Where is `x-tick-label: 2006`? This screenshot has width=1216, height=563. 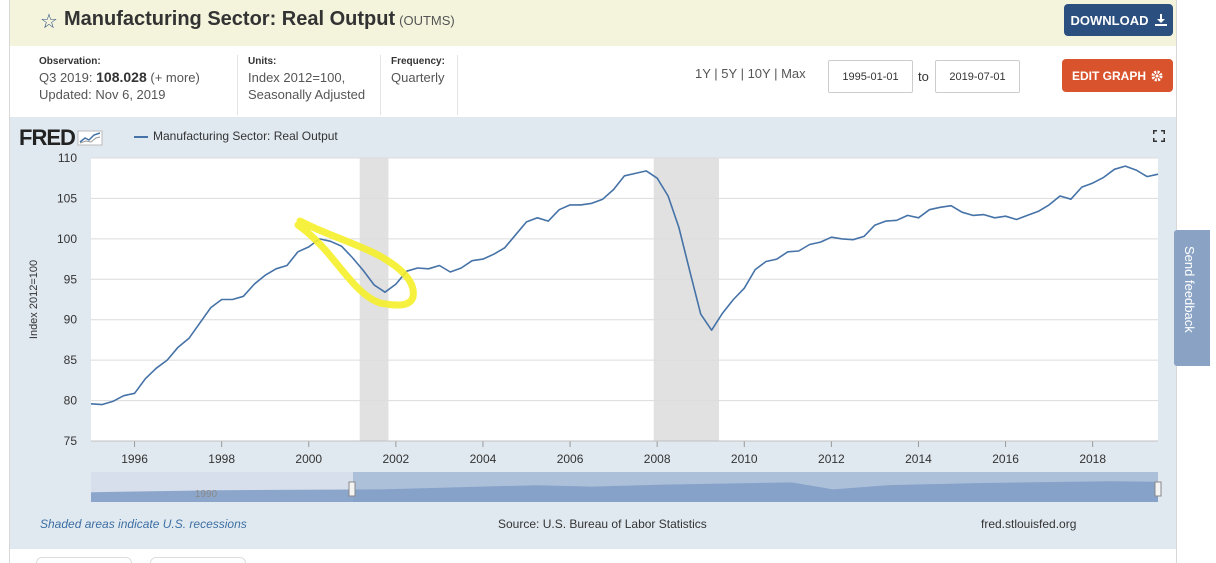
x-tick-label: 2006 is located at coordinates (570, 459).